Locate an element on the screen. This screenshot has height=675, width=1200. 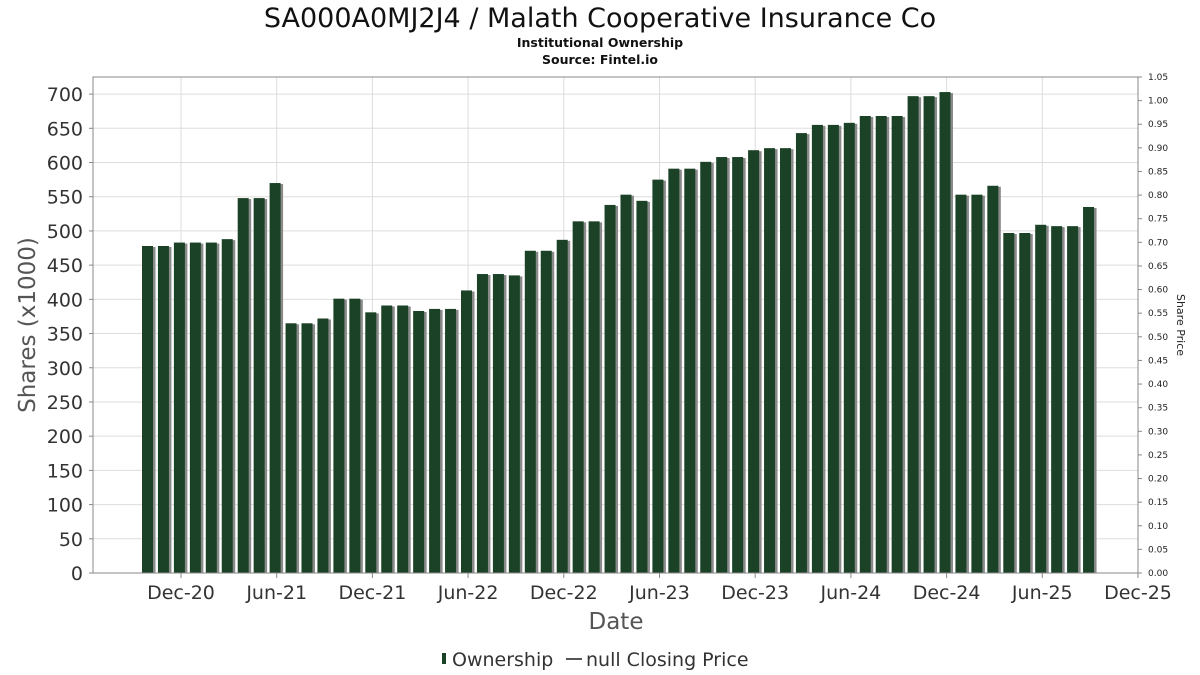
y2-tick-label: 0.90 is located at coordinates (1158, 149).